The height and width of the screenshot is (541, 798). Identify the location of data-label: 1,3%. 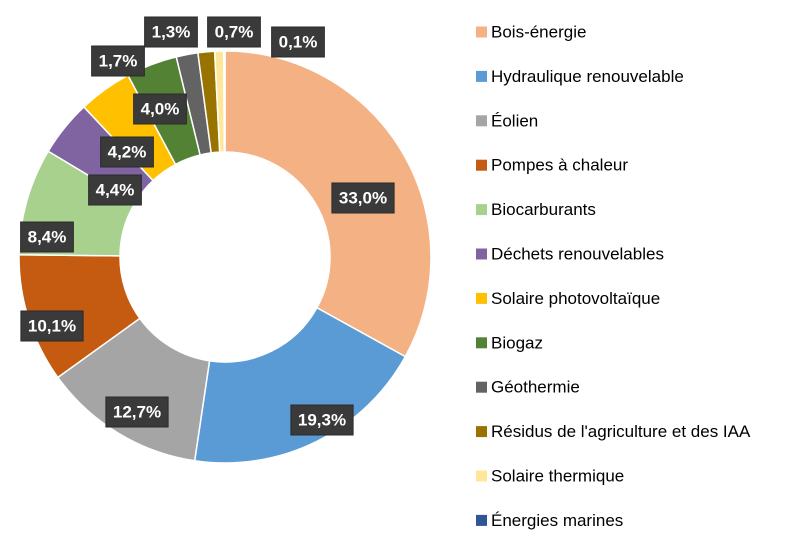
(171, 31).